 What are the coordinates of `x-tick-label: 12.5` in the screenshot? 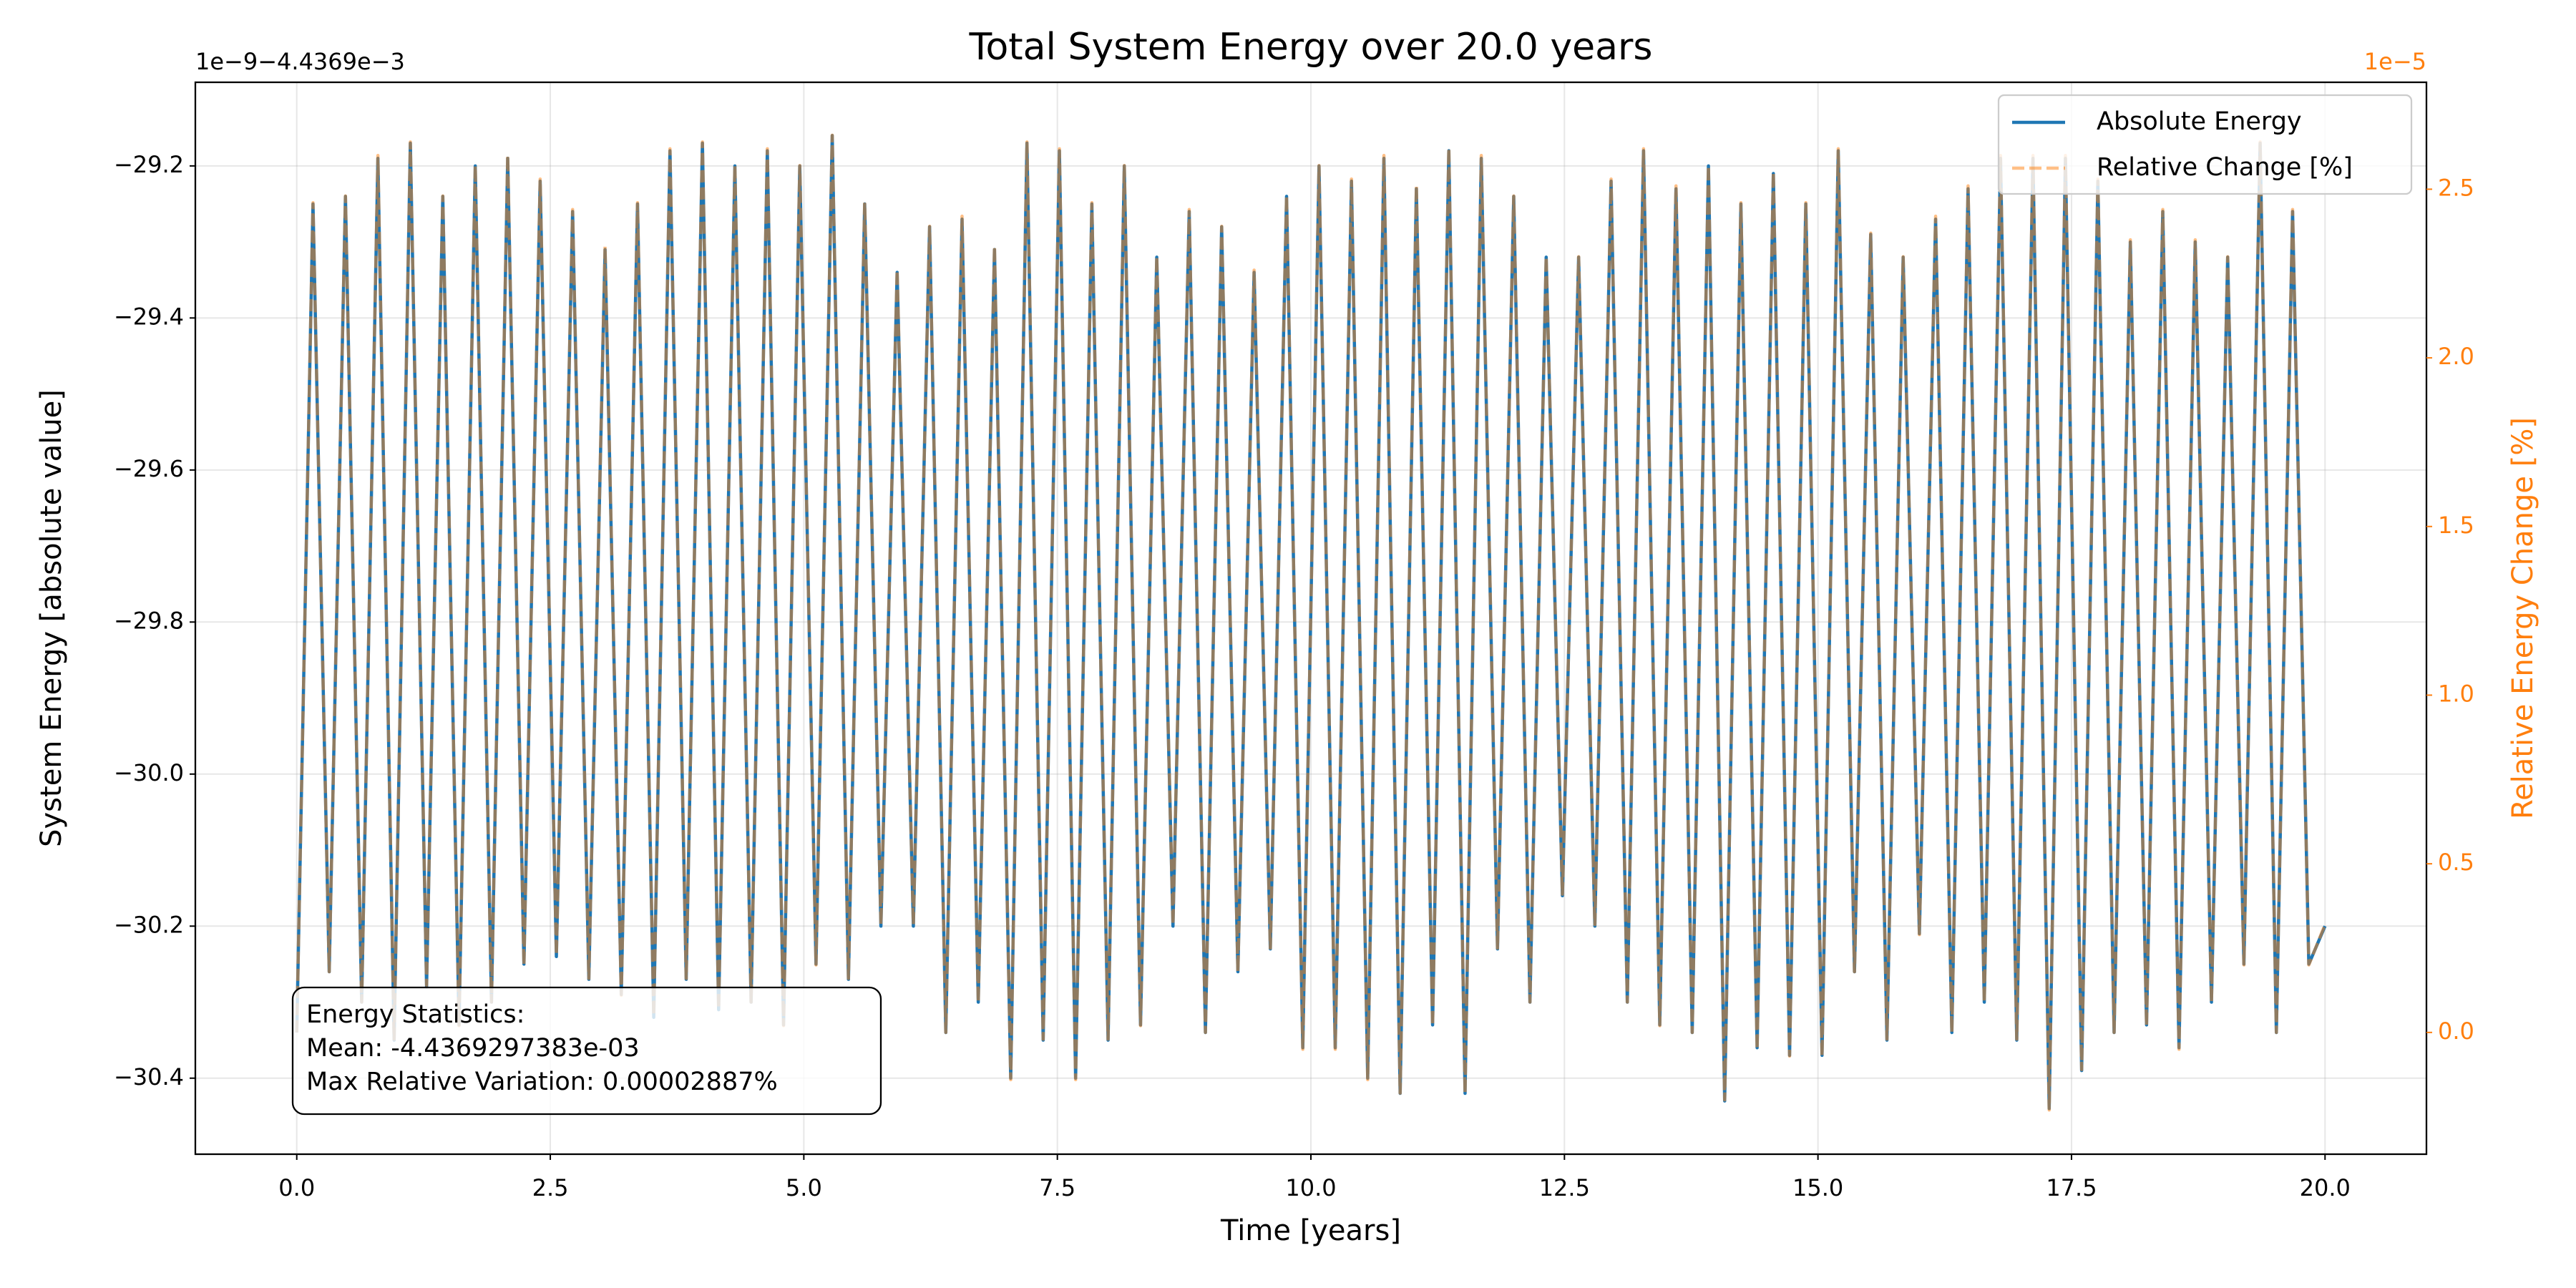 It's located at (1564, 1187).